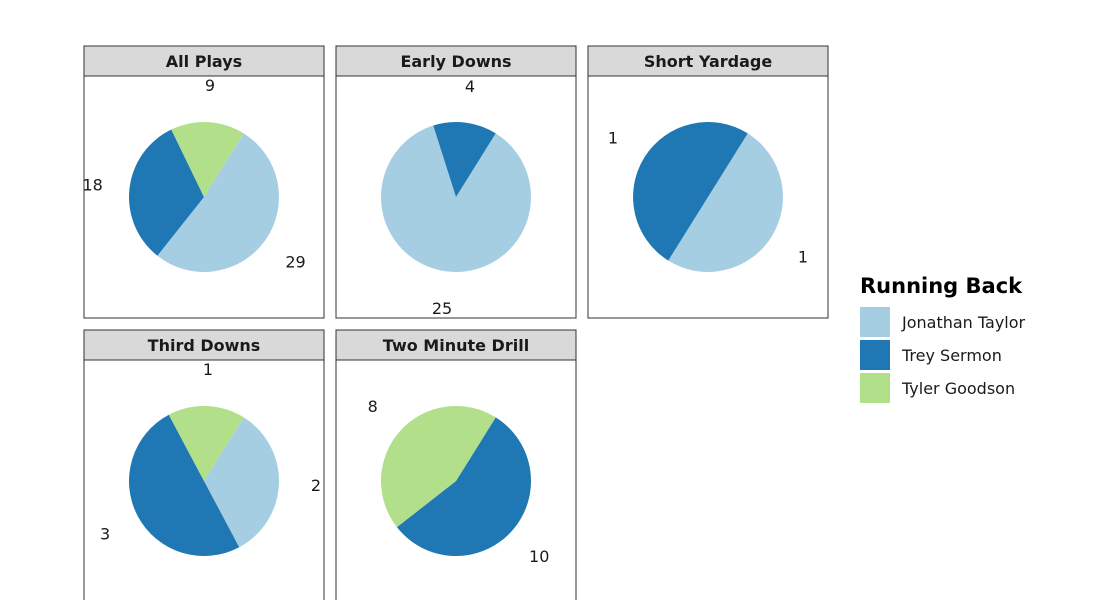  I want to click on slice-value-label: 10, so click(539, 556).